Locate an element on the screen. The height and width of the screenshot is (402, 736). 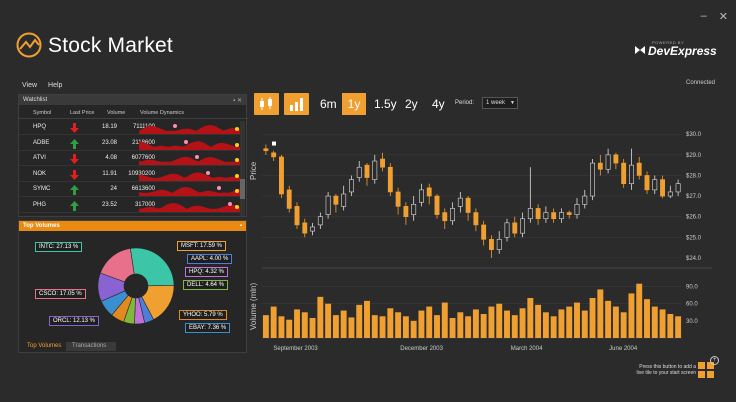
x-tick: September 2003 is located at coordinates (295, 349).